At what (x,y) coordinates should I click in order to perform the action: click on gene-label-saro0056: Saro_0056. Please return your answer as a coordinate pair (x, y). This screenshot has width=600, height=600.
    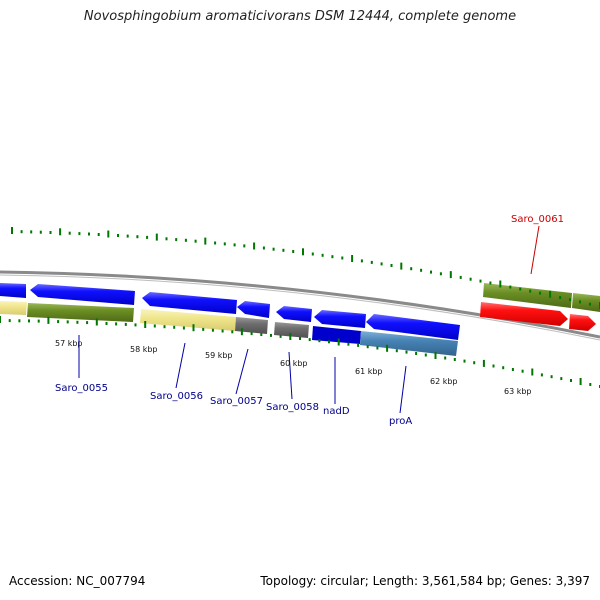
    Looking at the image, I should click on (176, 396).